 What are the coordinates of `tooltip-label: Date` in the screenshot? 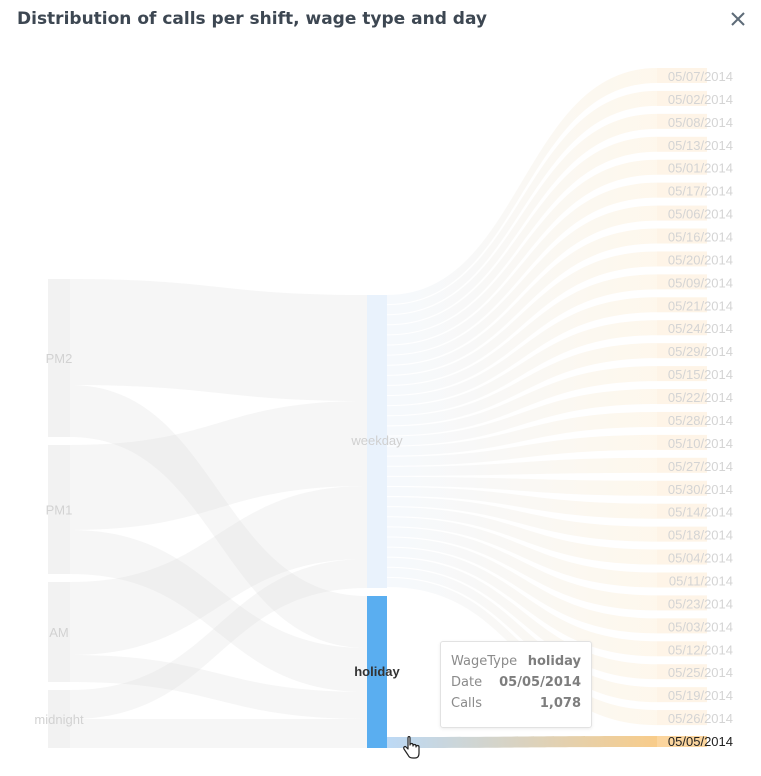 It's located at (467, 682).